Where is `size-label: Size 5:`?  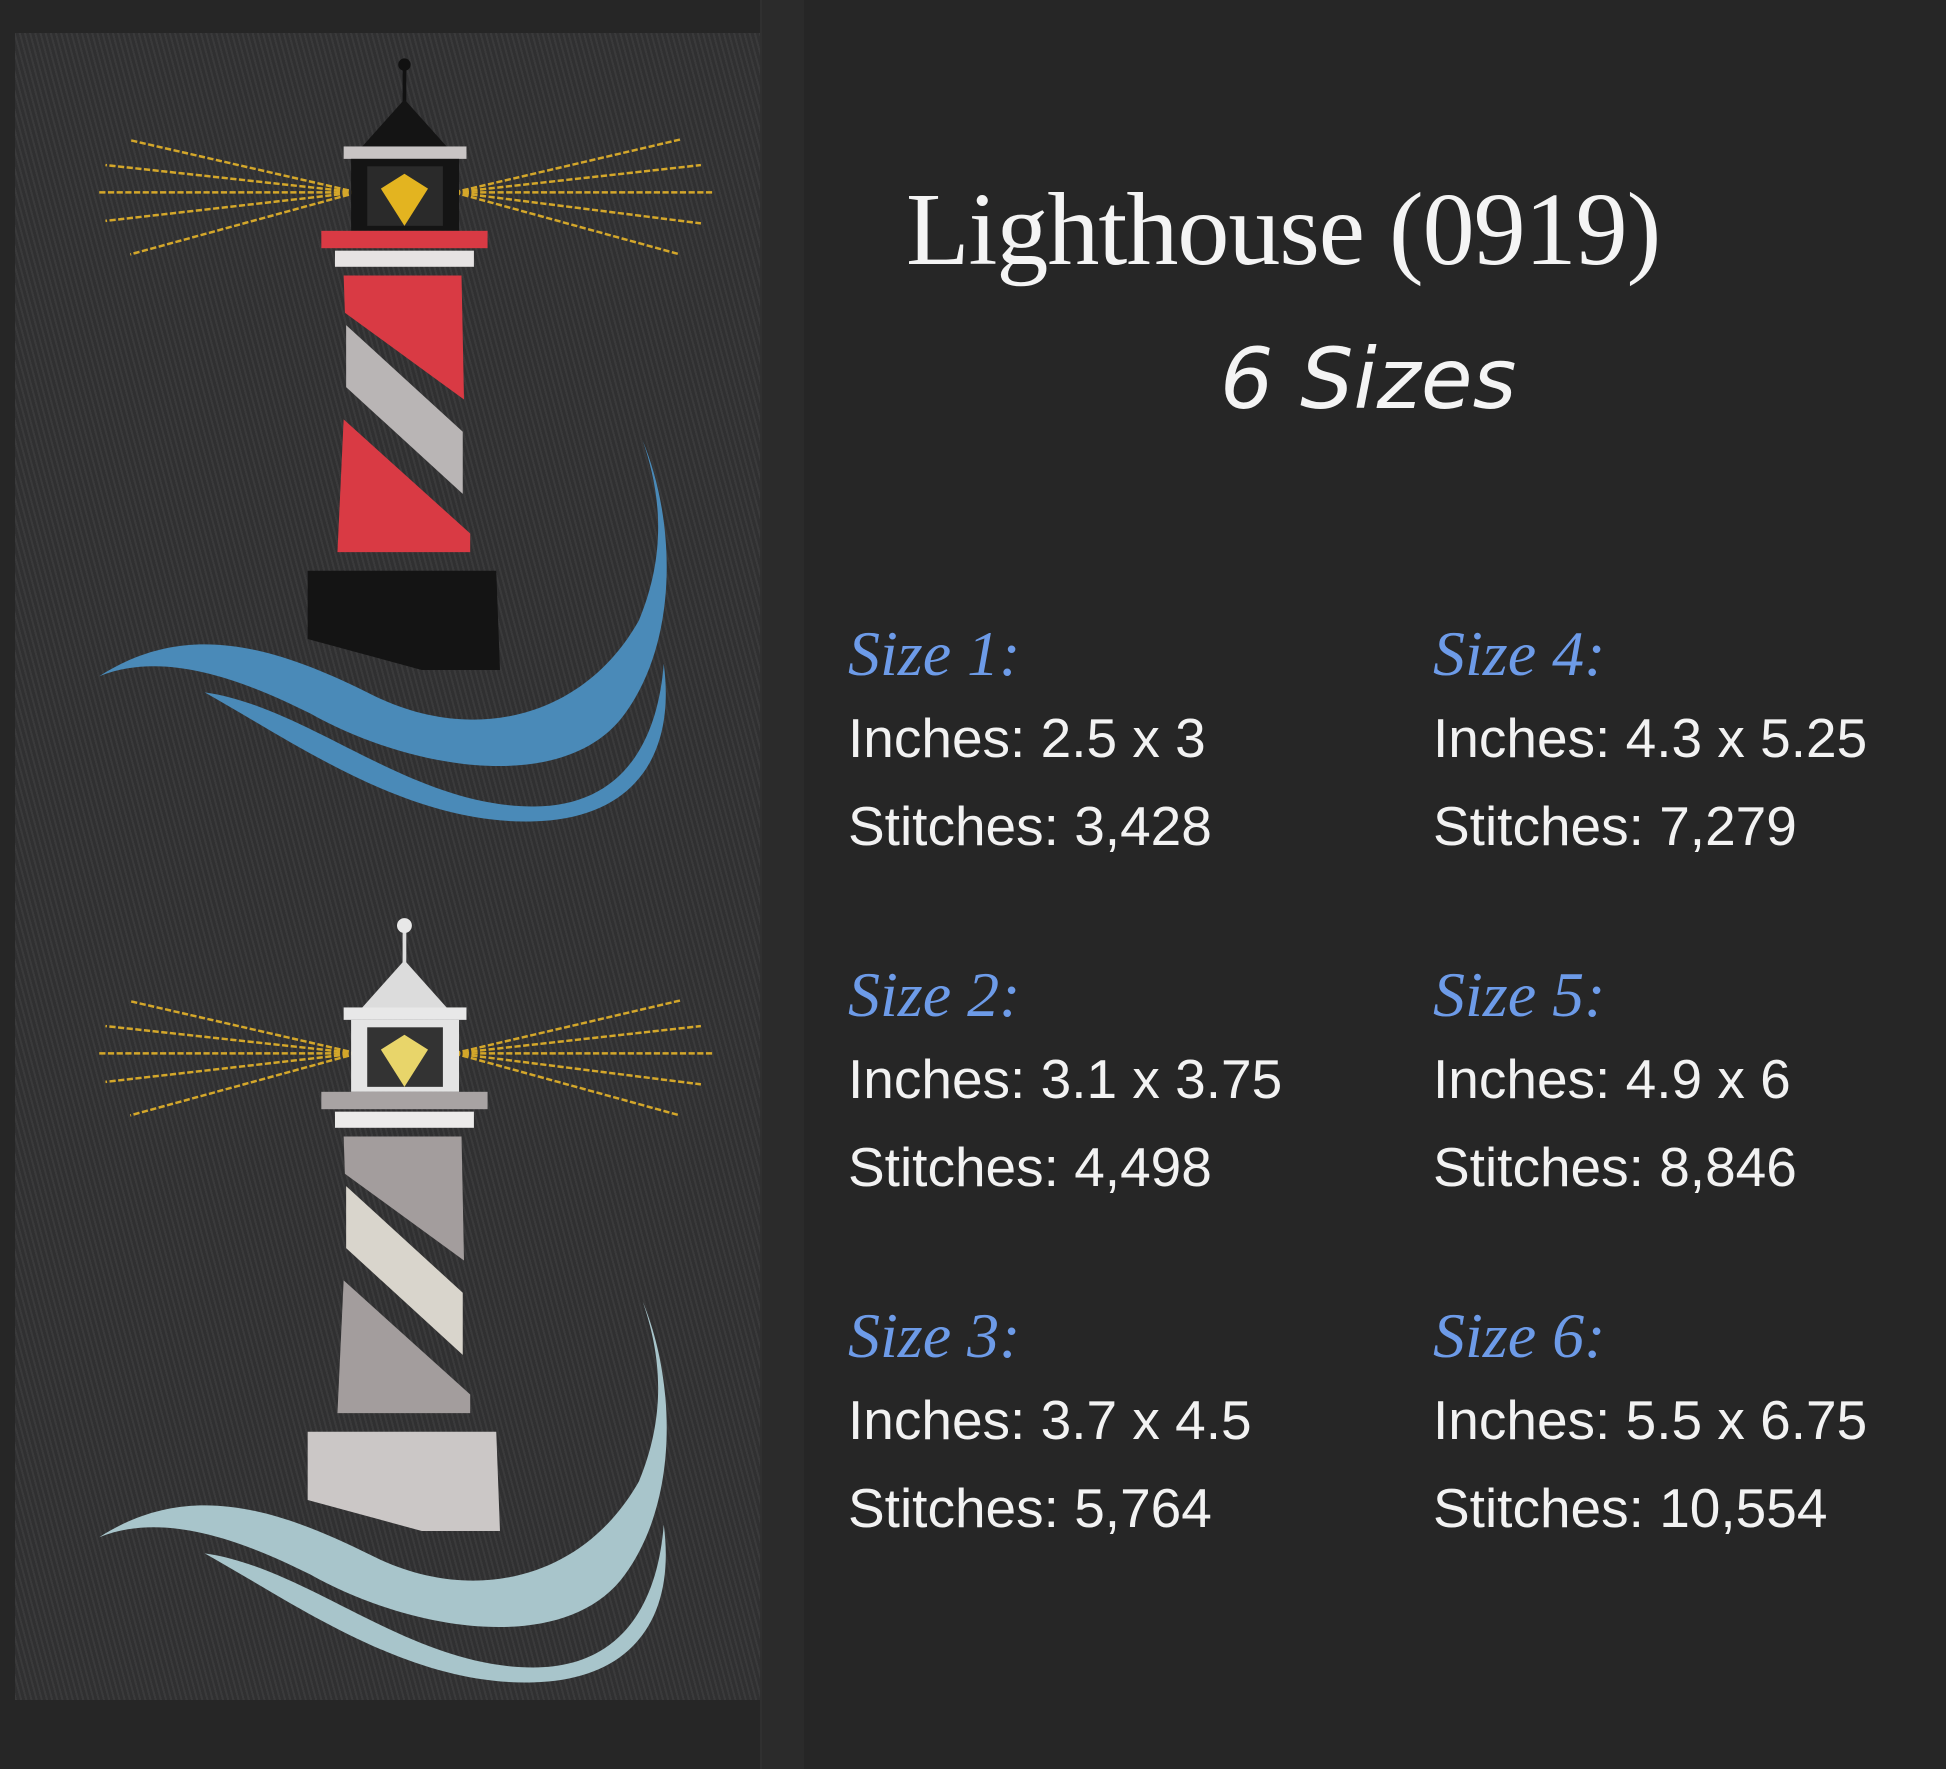 size-label: Size 5: is located at coordinates (1519, 994).